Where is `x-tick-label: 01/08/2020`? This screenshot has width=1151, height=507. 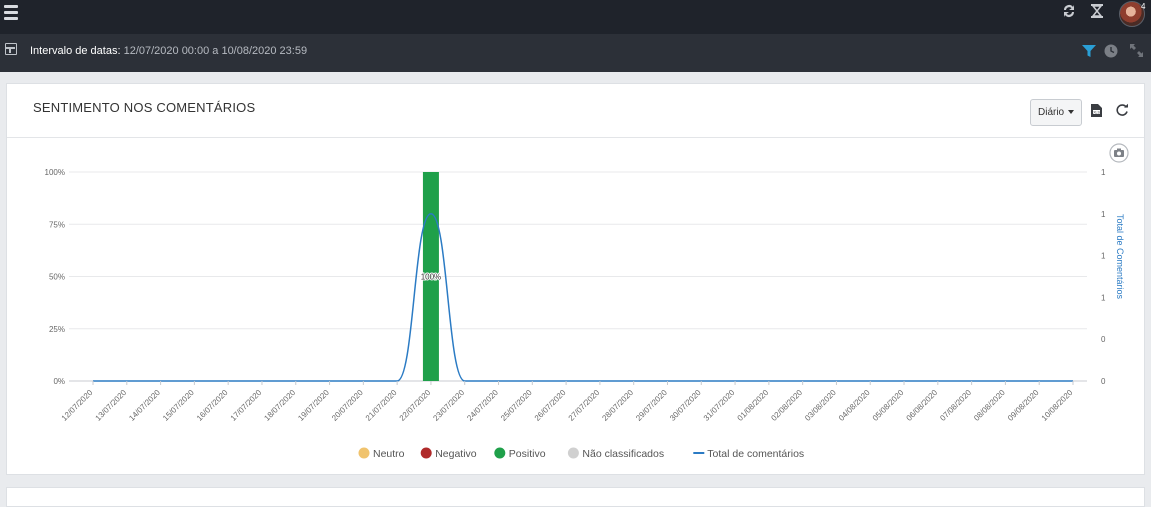
x-tick-label: 01/08/2020 is located at coordinates (753, 405).